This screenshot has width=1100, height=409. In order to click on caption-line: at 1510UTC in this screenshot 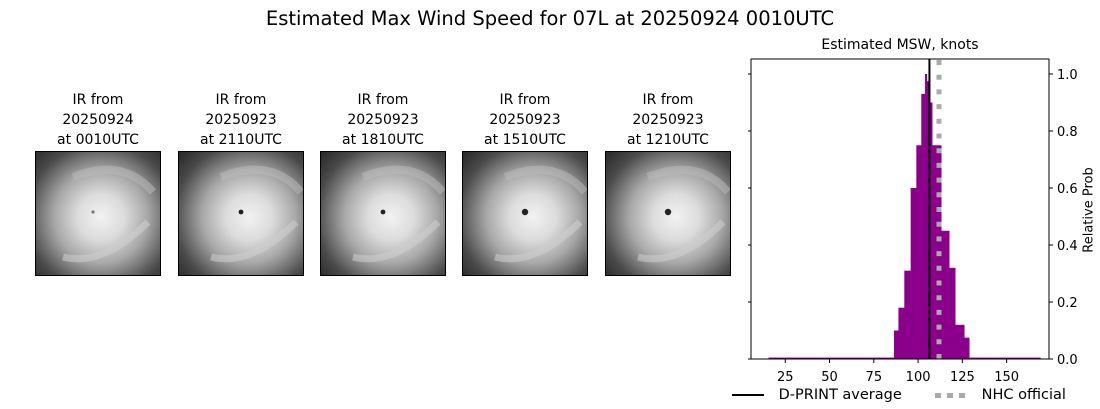, I will do `click(525, 140)`.